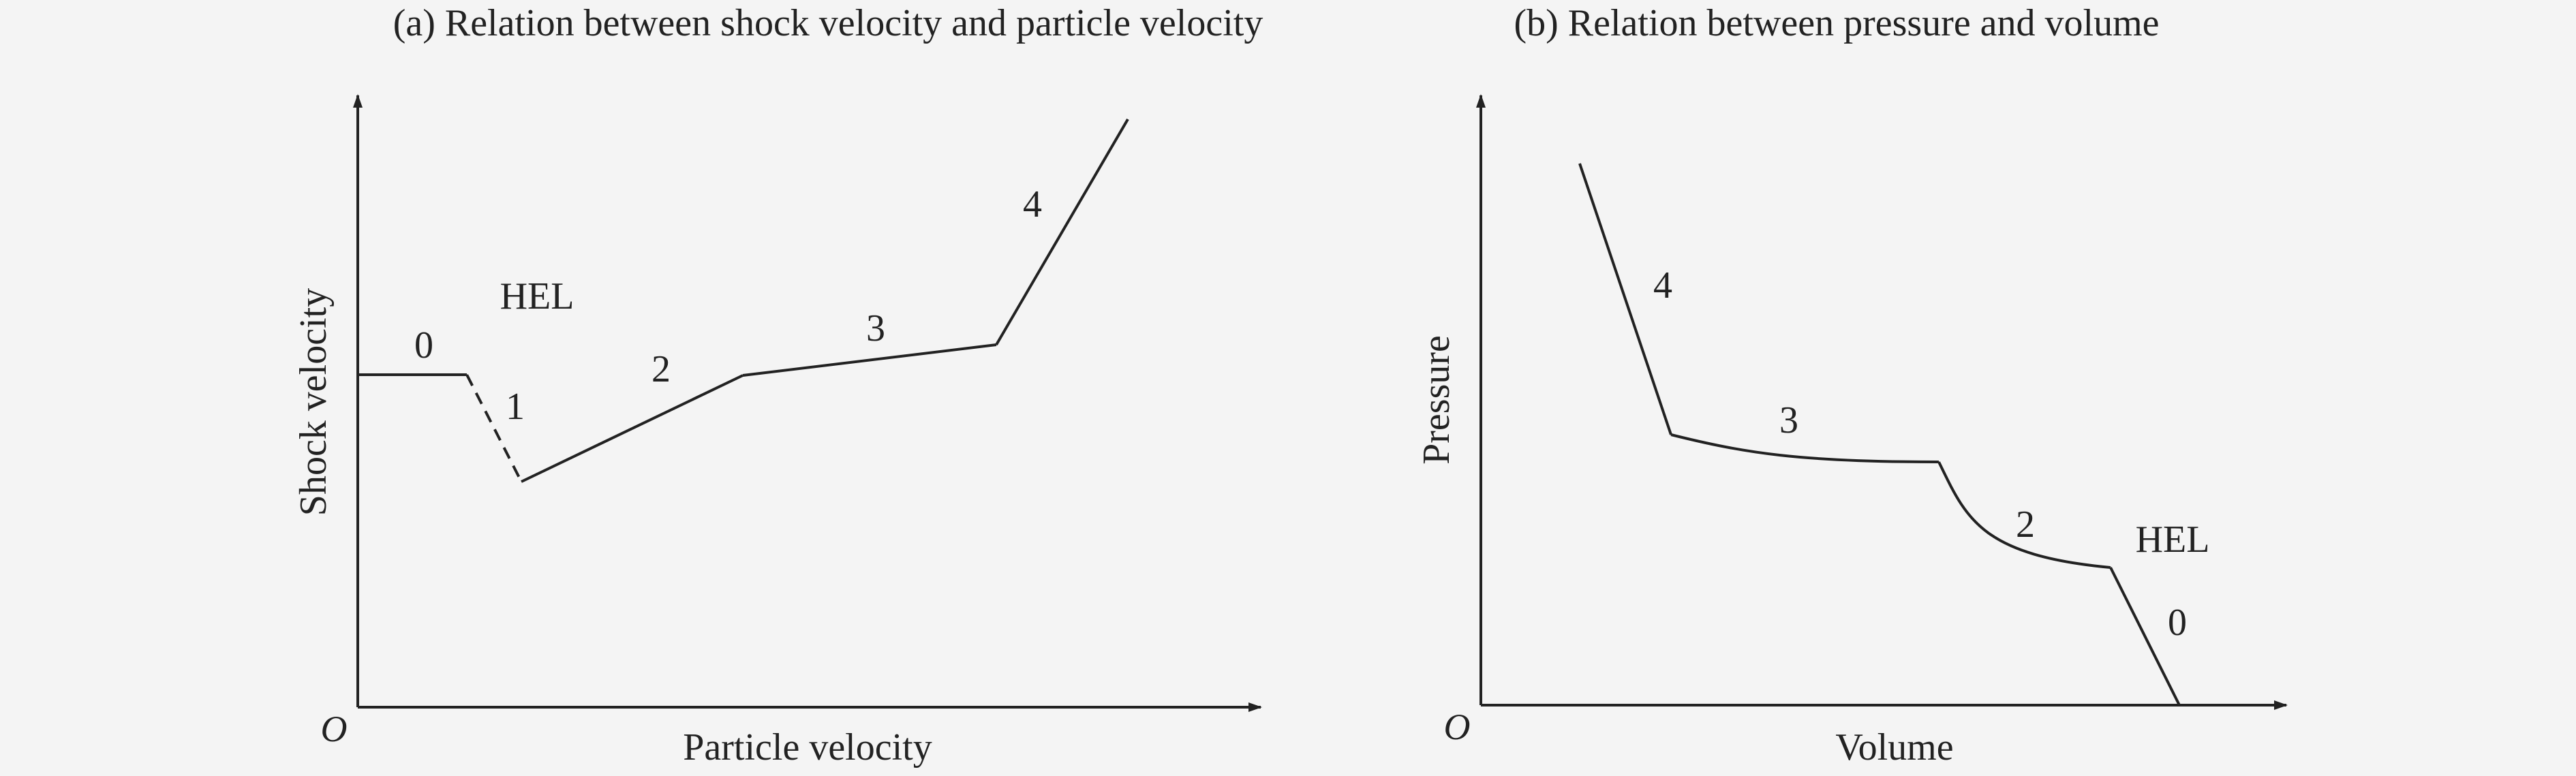 This screenshot has height=776, width=2576. What do you see at coordinates (1894, 747) in the screenshot?
I see `panel-b-x-axis-label: Volume` at bounding box center [1894, 747].